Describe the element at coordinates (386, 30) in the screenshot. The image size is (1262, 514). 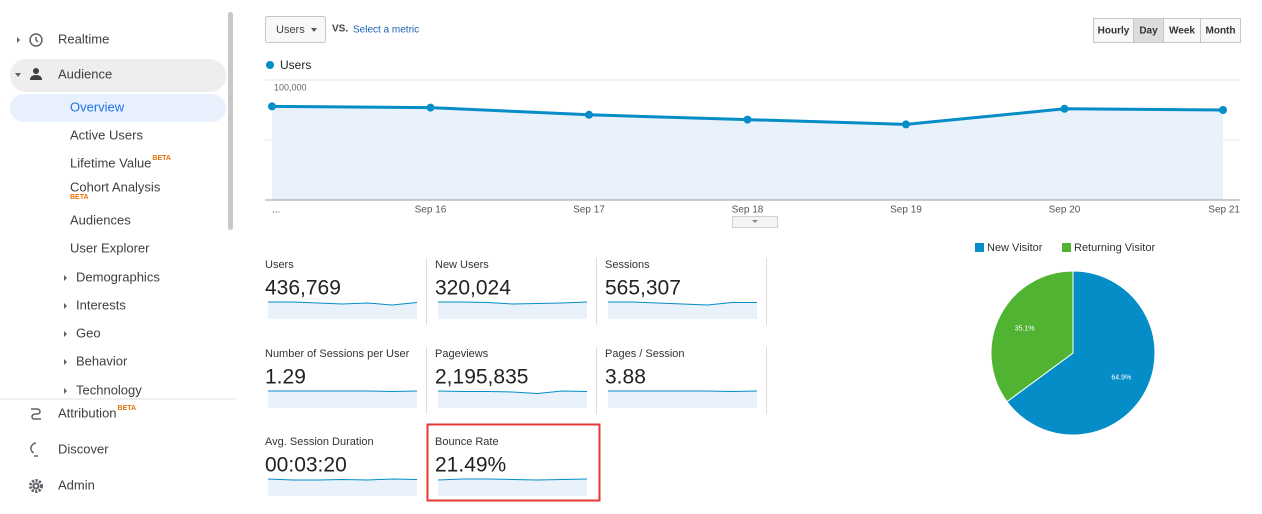
I see `select-metric: Select a metric` at that location.